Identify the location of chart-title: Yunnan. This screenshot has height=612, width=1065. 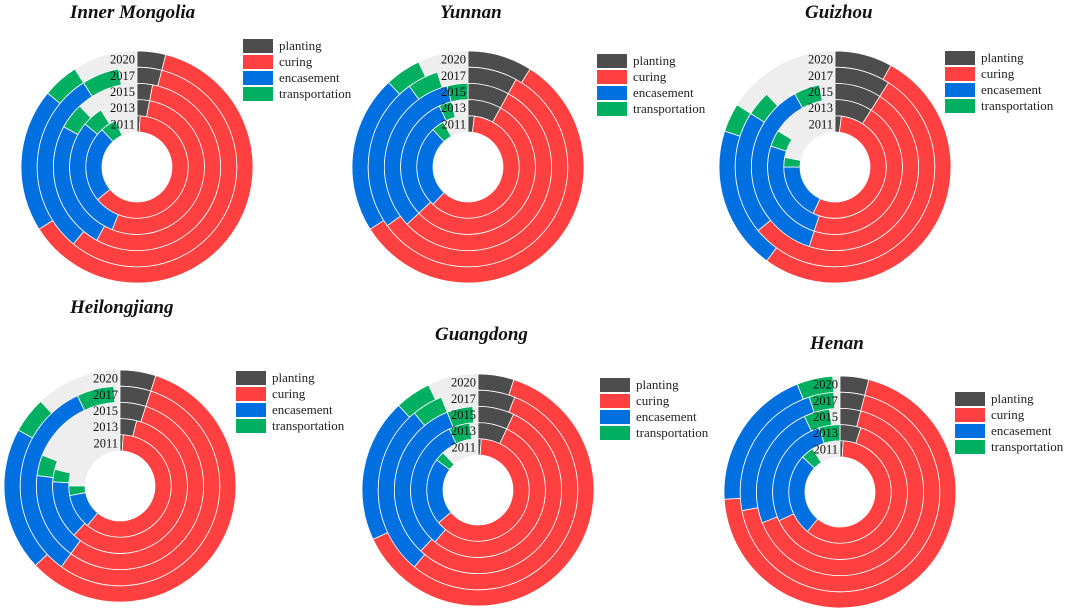
(471, 12).